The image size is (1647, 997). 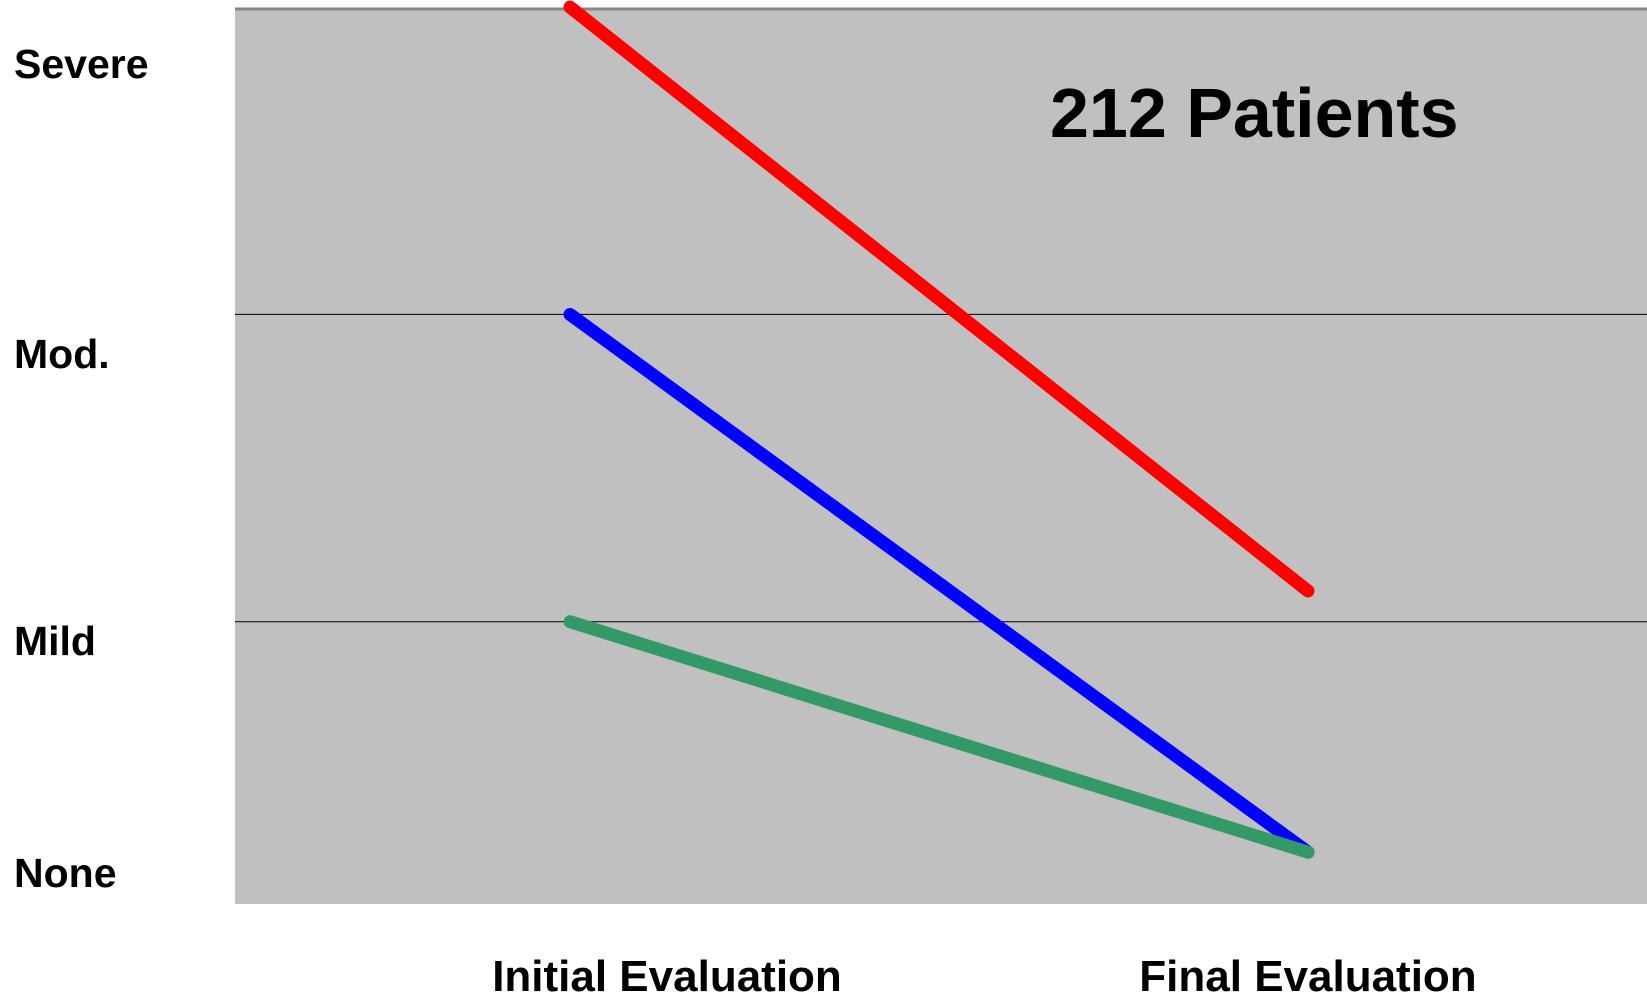 I want to click on x-tick-label: Initial Evaluation, so click(x=667, y=974).